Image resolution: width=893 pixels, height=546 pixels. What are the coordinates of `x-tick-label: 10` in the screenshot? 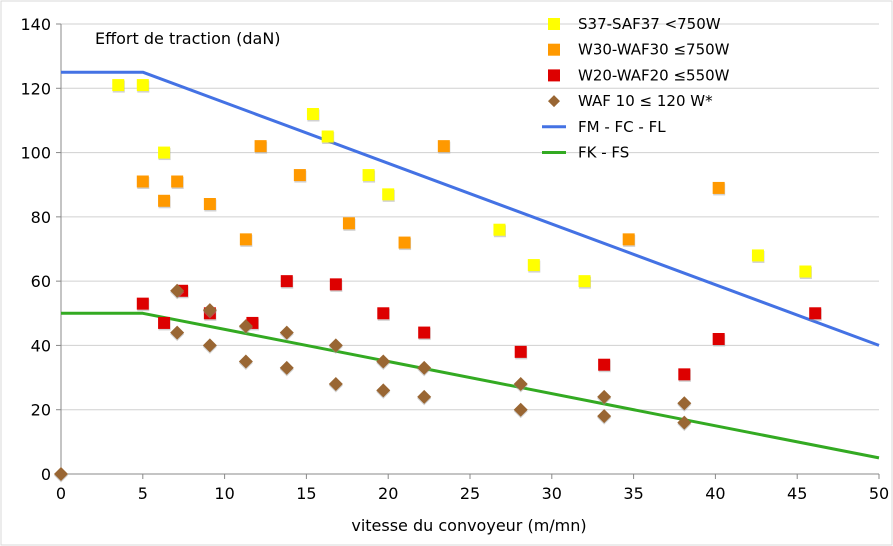 It's located at (224, 493).